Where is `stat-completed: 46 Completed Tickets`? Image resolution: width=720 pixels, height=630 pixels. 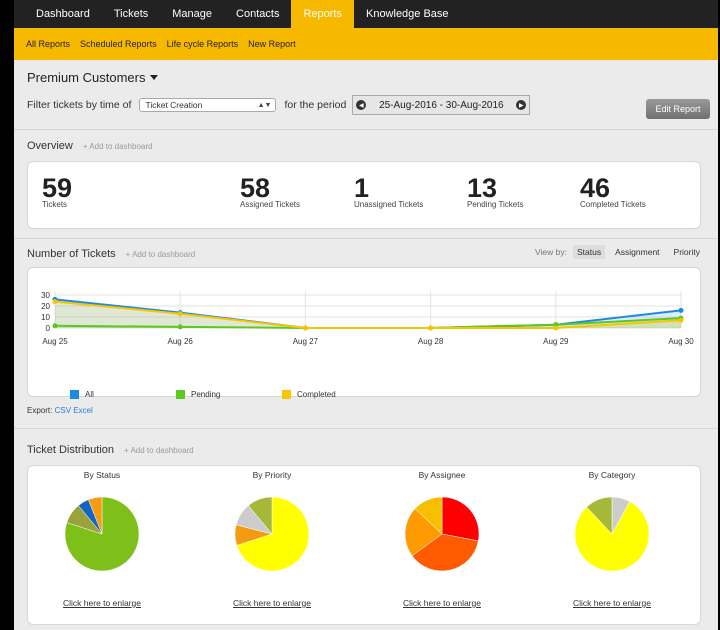
stat-completed: 46 Completed Tickets is located at coordinates (613, 191).